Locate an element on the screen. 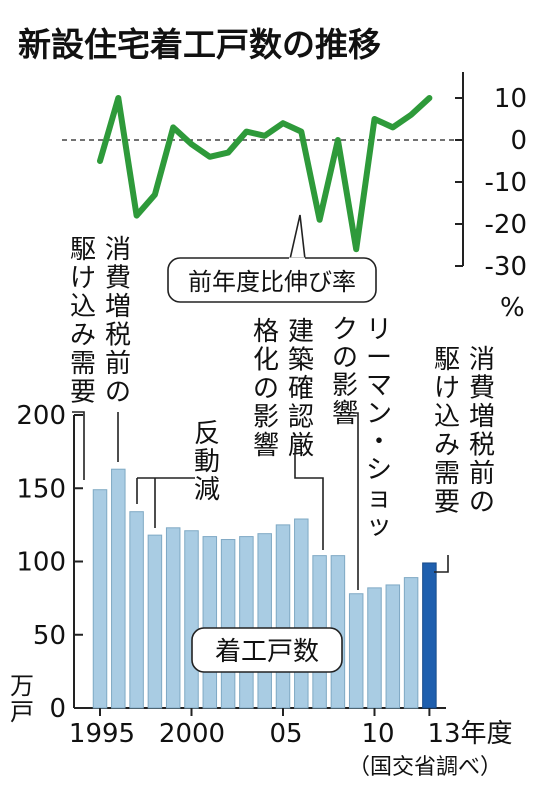  line-y-tick-label: 0 is located at coordinates (518, 141).